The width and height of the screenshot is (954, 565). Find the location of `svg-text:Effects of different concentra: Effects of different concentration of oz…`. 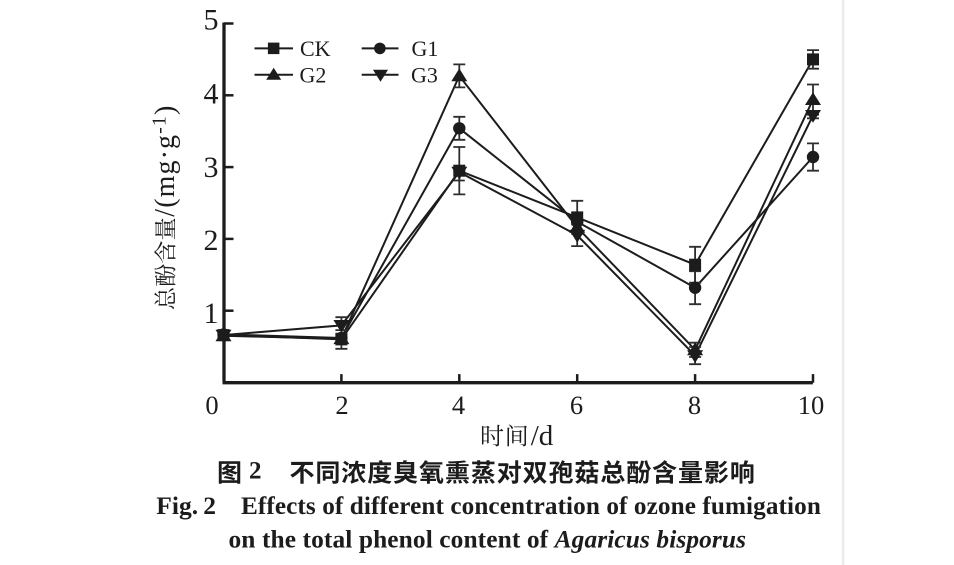

svg-text:Effects of different concentra: Effects of different concentration of oz… is located at coordinates (531, 506).